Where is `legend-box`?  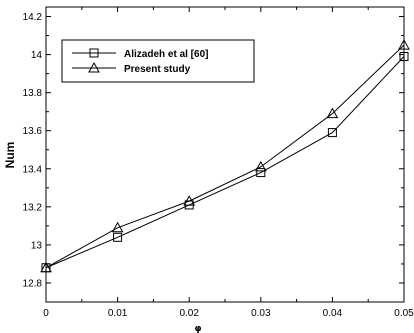 legend-box is located at coordinates (158, 61).